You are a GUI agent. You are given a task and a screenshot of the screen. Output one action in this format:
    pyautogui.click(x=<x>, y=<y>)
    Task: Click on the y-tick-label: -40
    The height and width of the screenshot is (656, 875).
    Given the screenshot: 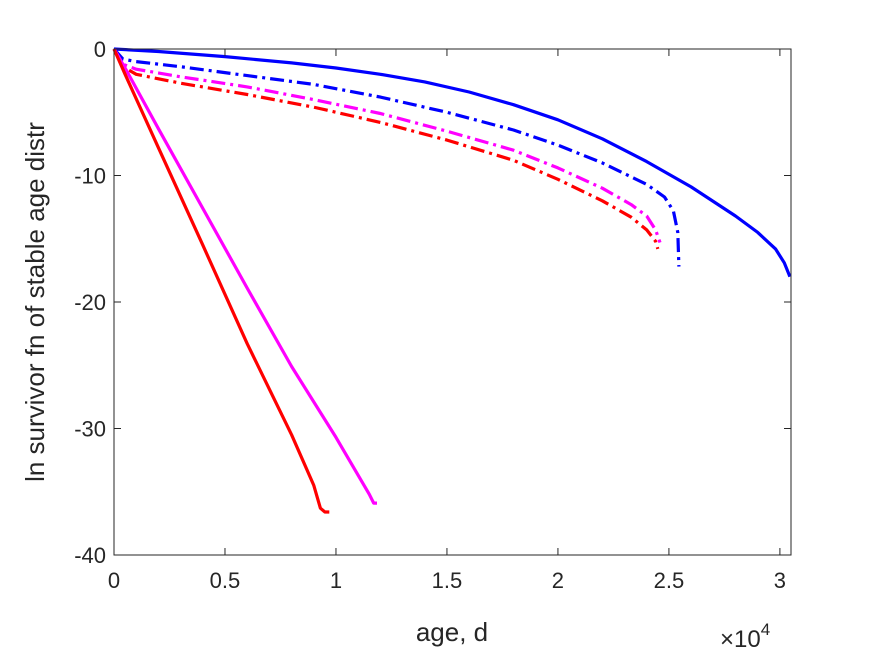 What is the action you would take?
    pyautogui.click(x=90, y=555)
    